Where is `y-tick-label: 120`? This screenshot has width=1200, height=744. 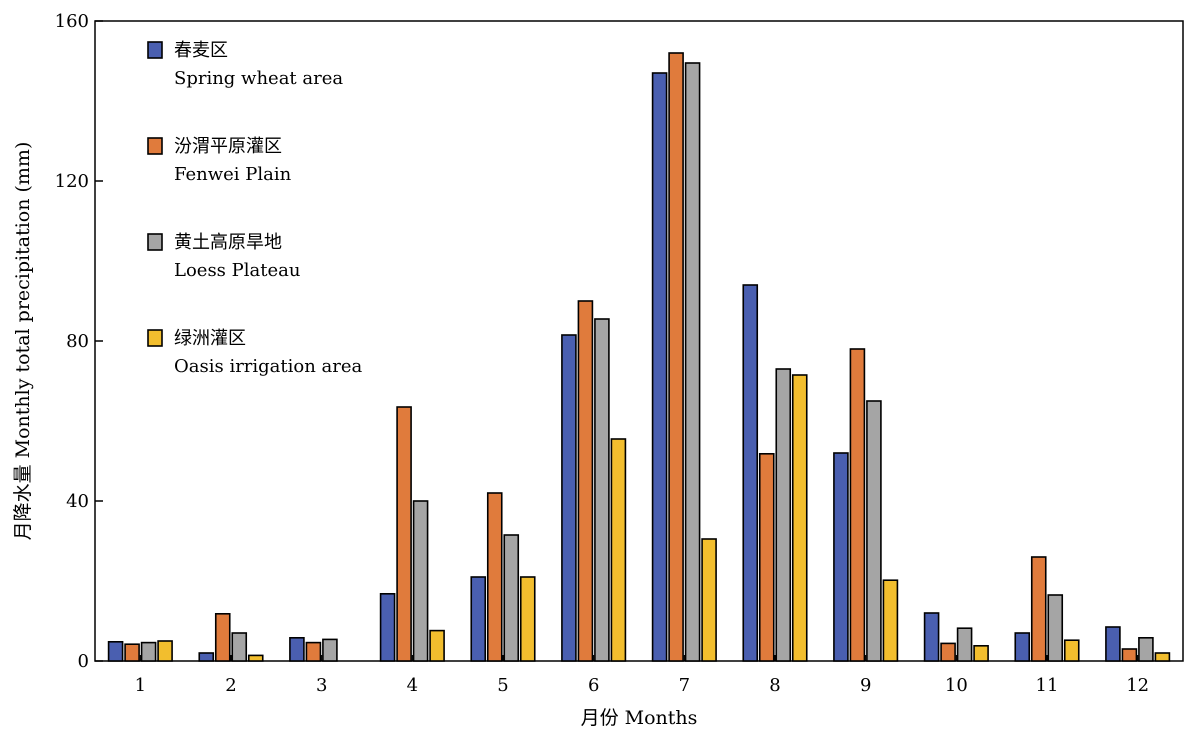
y-tick-label: 120 is located at coordinates (72, 181).